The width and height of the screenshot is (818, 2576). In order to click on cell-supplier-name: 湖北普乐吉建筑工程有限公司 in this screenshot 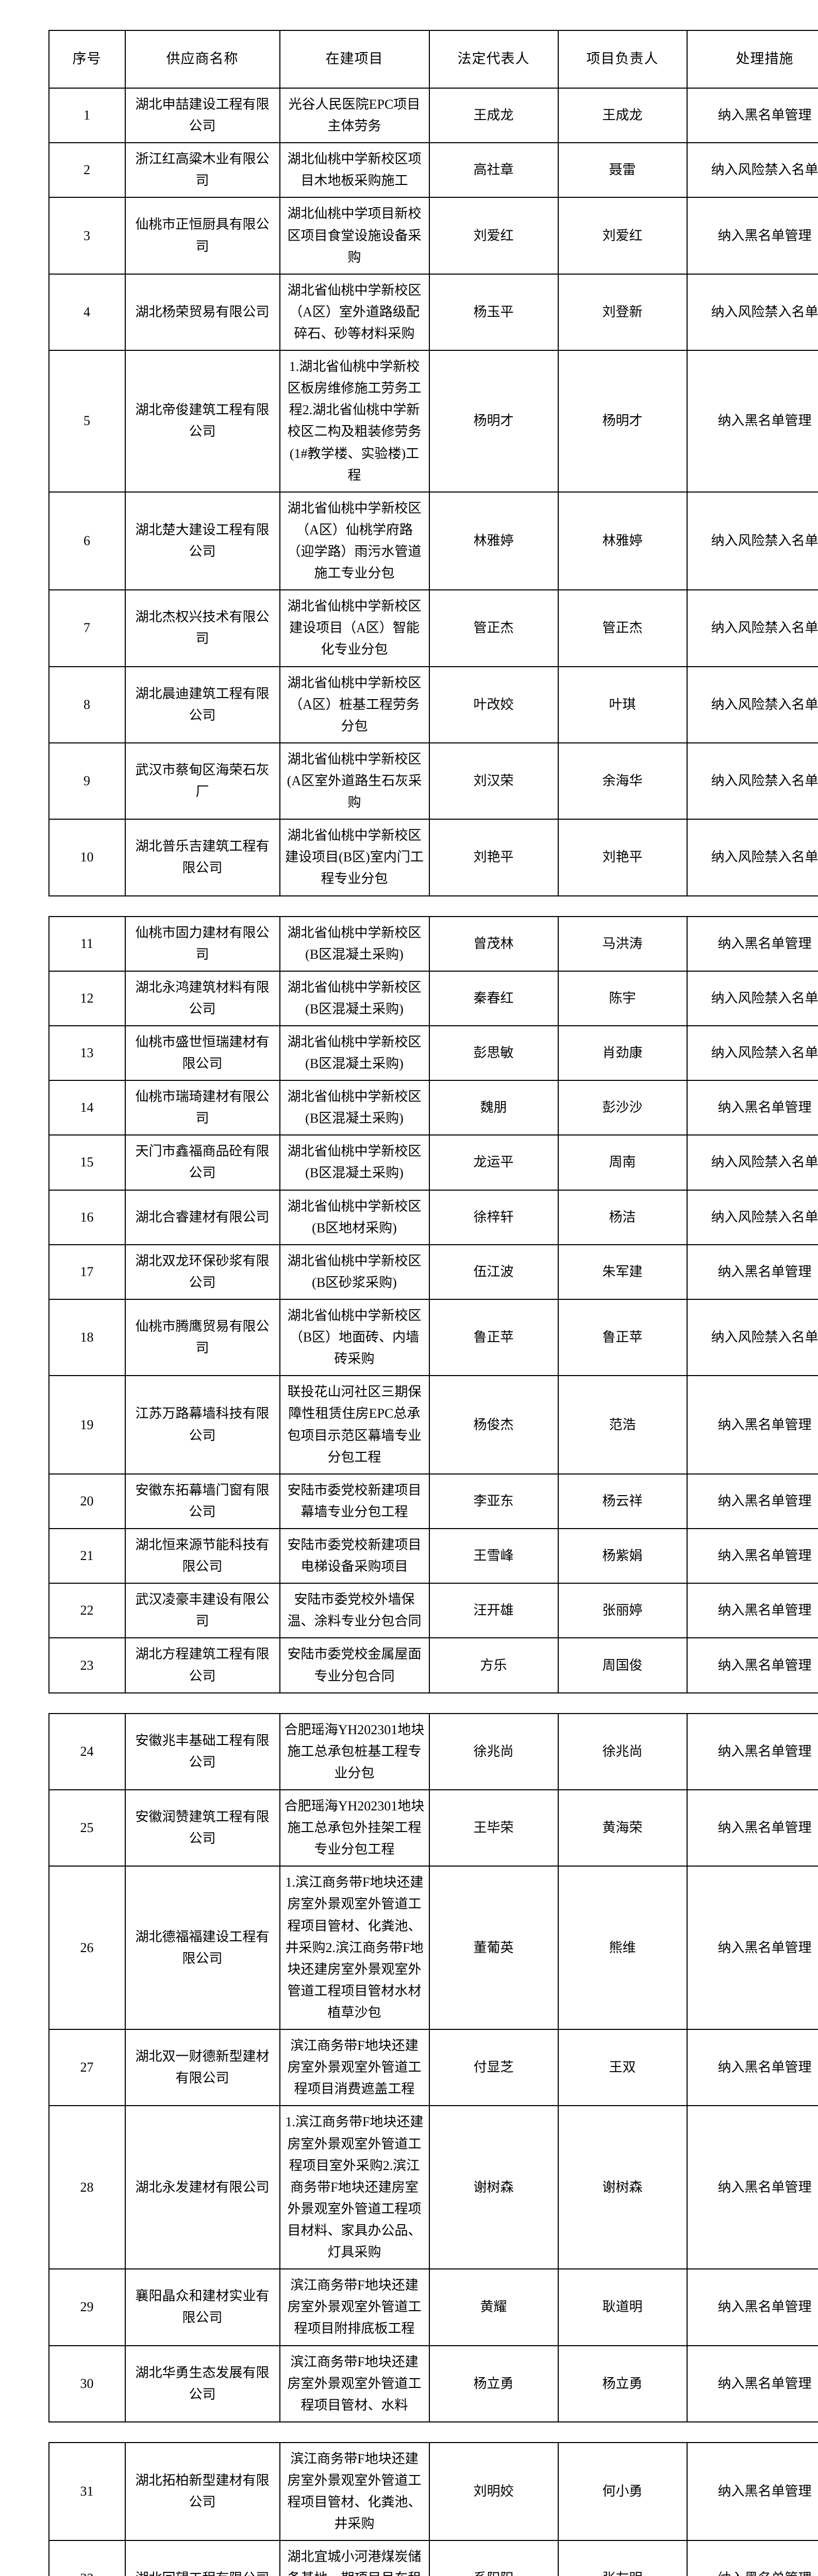, I will do `click(202, 857)`.